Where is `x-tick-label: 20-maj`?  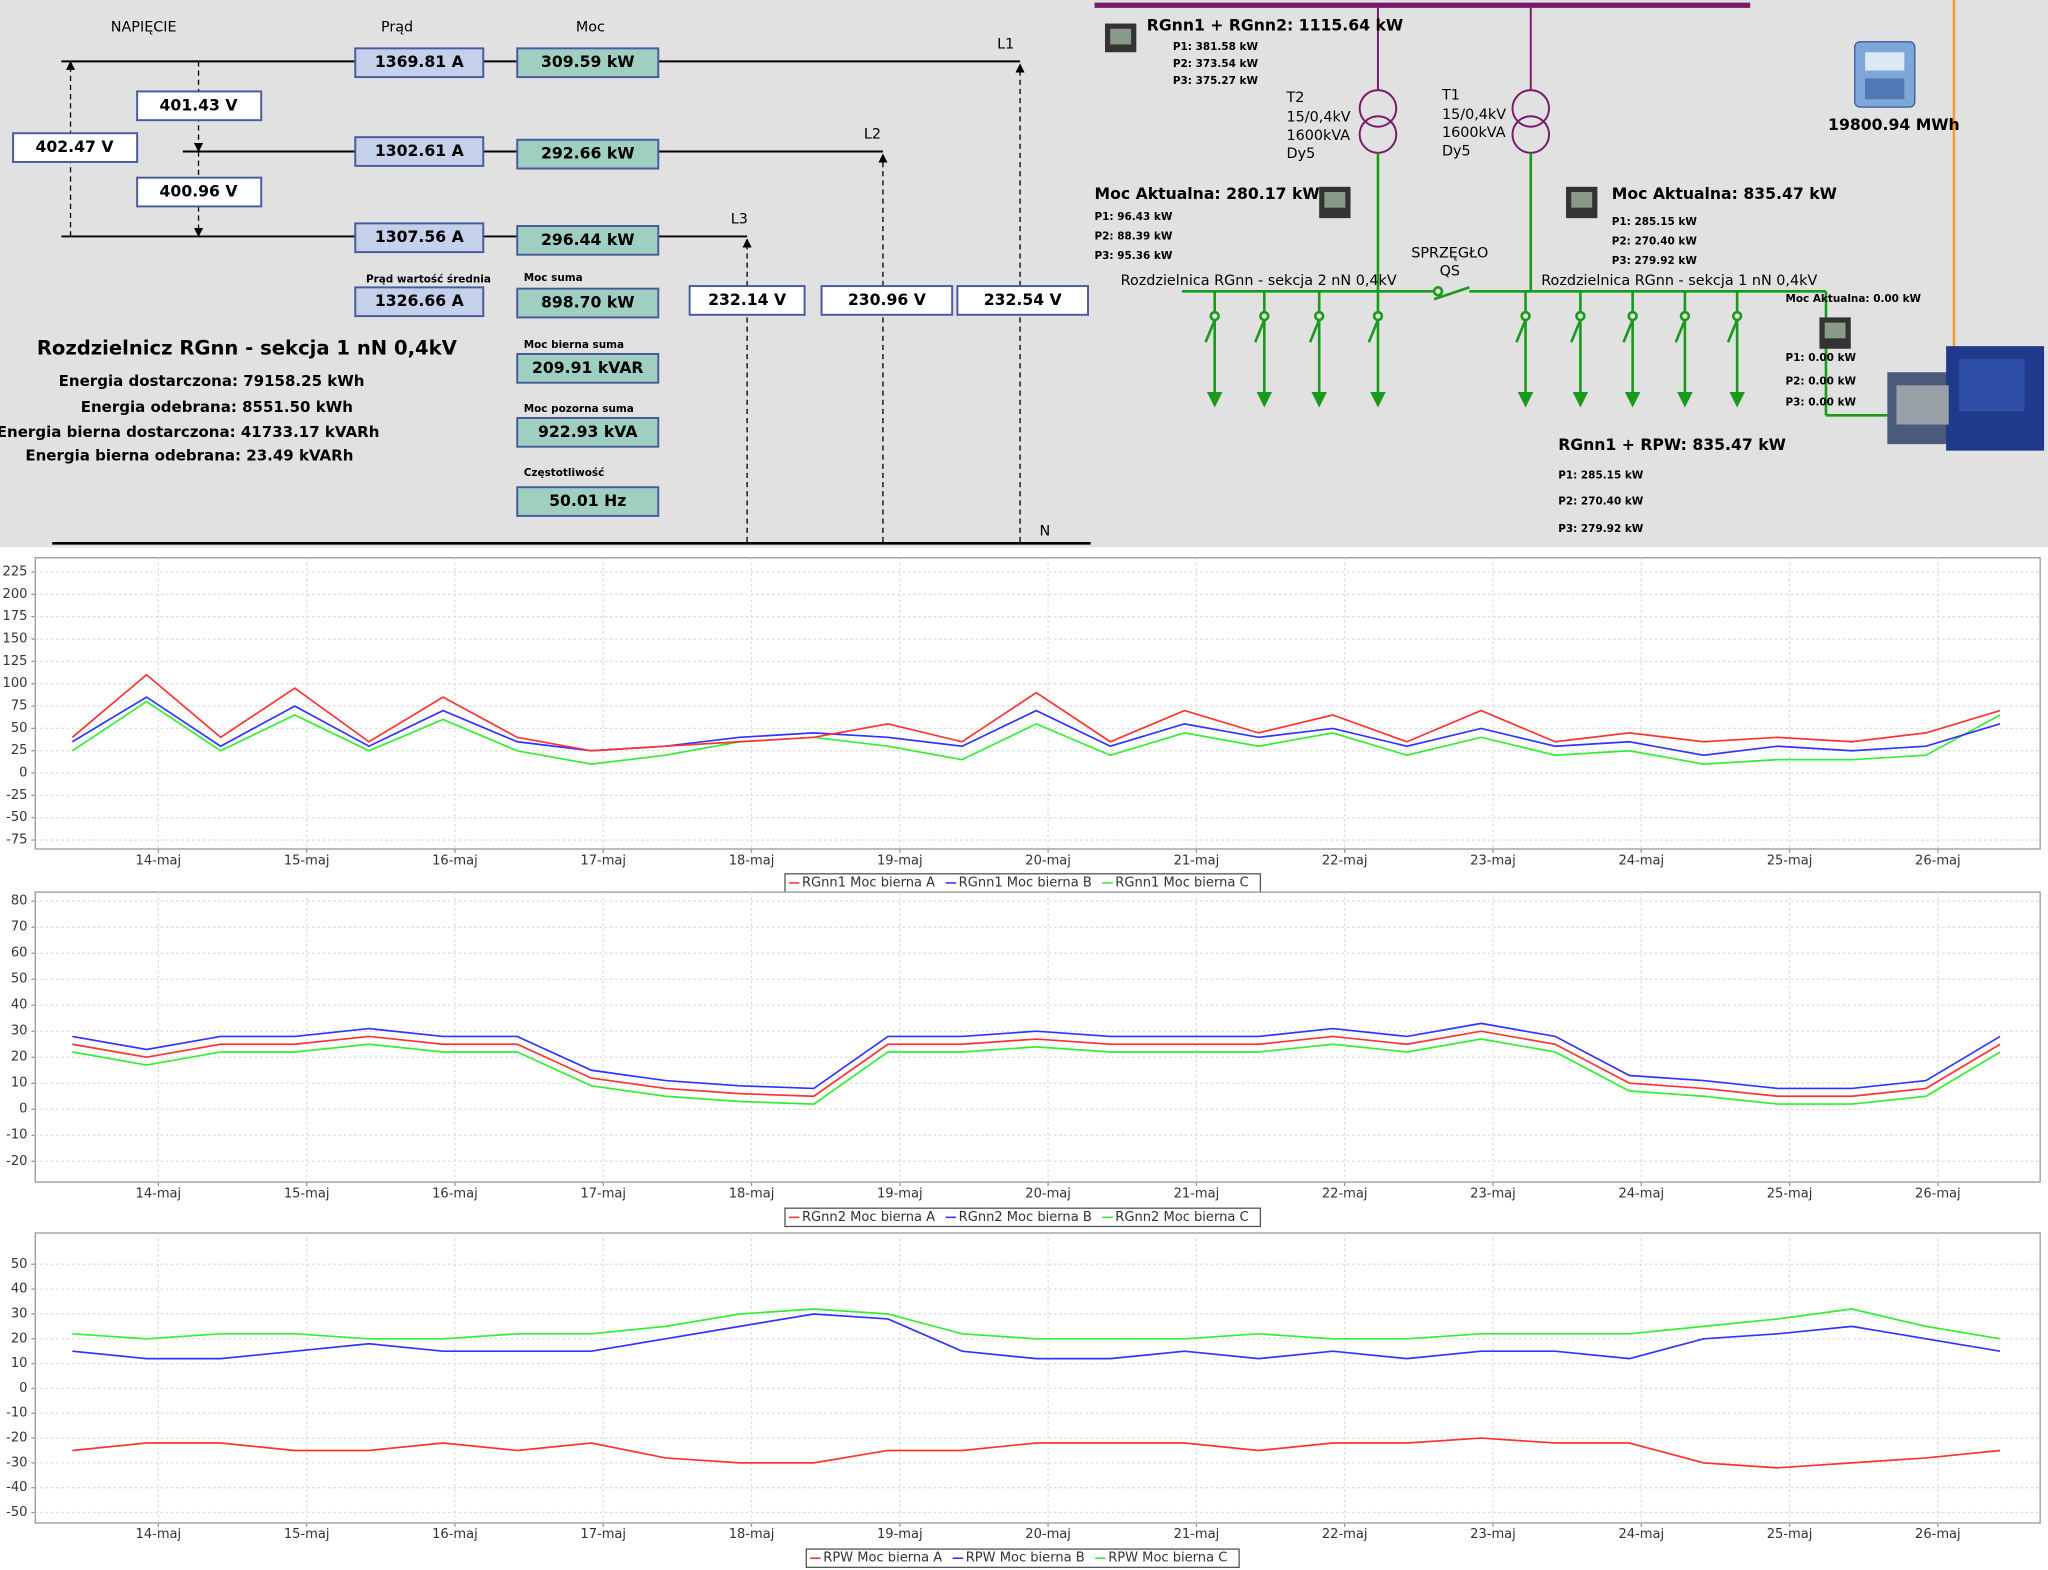
x-tick-label: 20-maj is located at coordinates (1048, 860).